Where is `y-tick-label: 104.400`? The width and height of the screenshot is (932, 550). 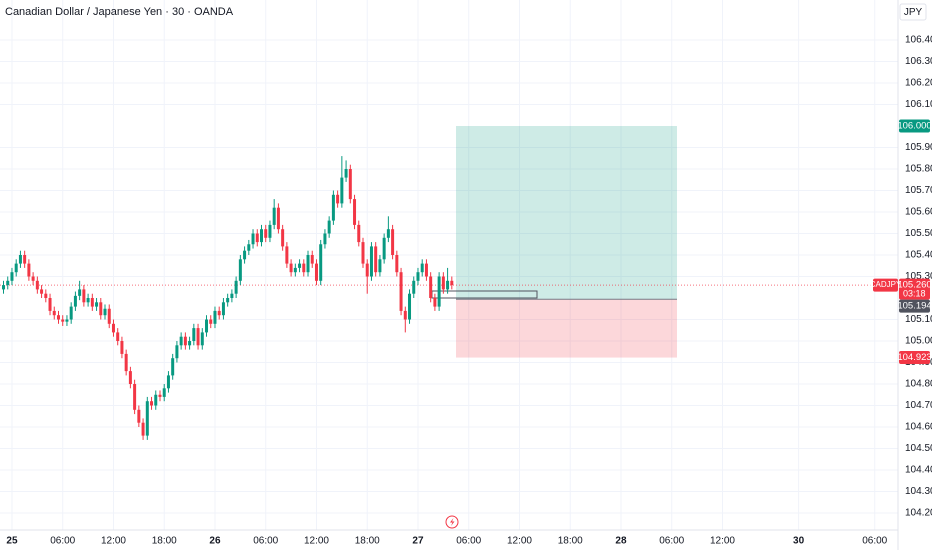
y-tick-label: 104.400 is located at coordinates (918, 470).